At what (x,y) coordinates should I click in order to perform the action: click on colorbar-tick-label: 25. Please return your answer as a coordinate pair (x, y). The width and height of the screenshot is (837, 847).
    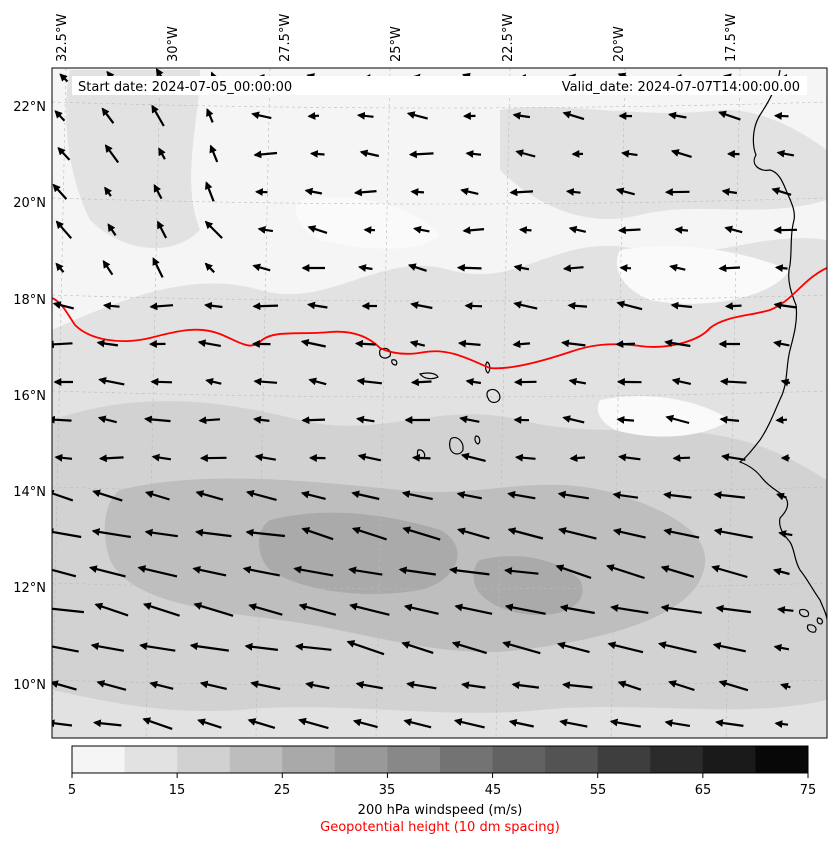
    Looking at the image, I should click on (282, 790).